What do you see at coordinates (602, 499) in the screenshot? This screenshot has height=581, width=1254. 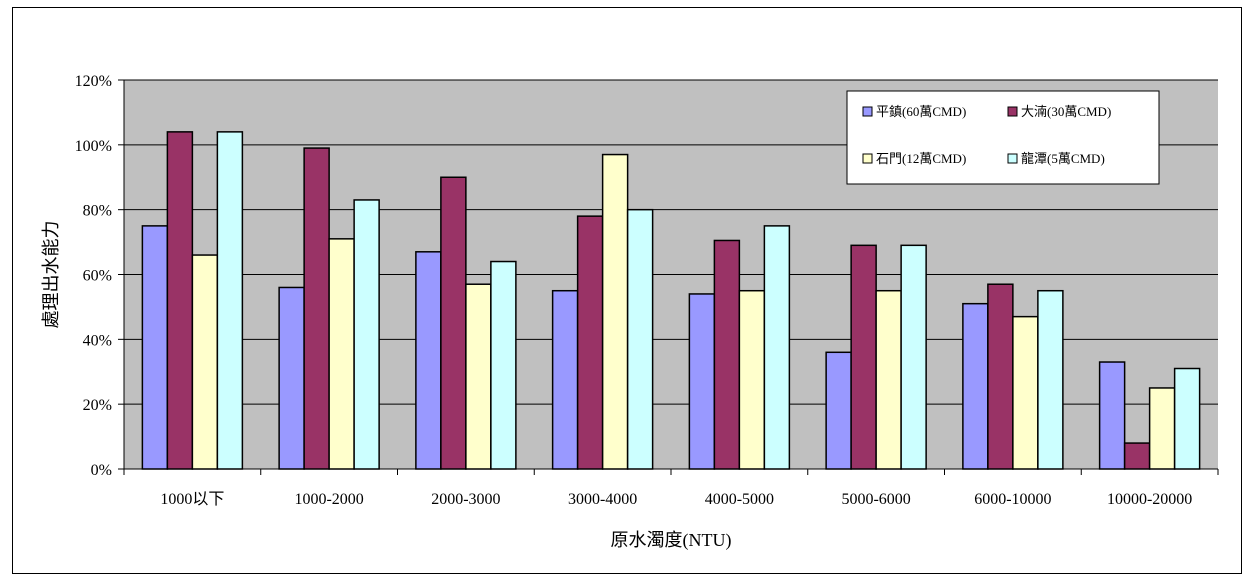 I see `x-tick-label: 3000-4000` at bounding box center [602, 499].